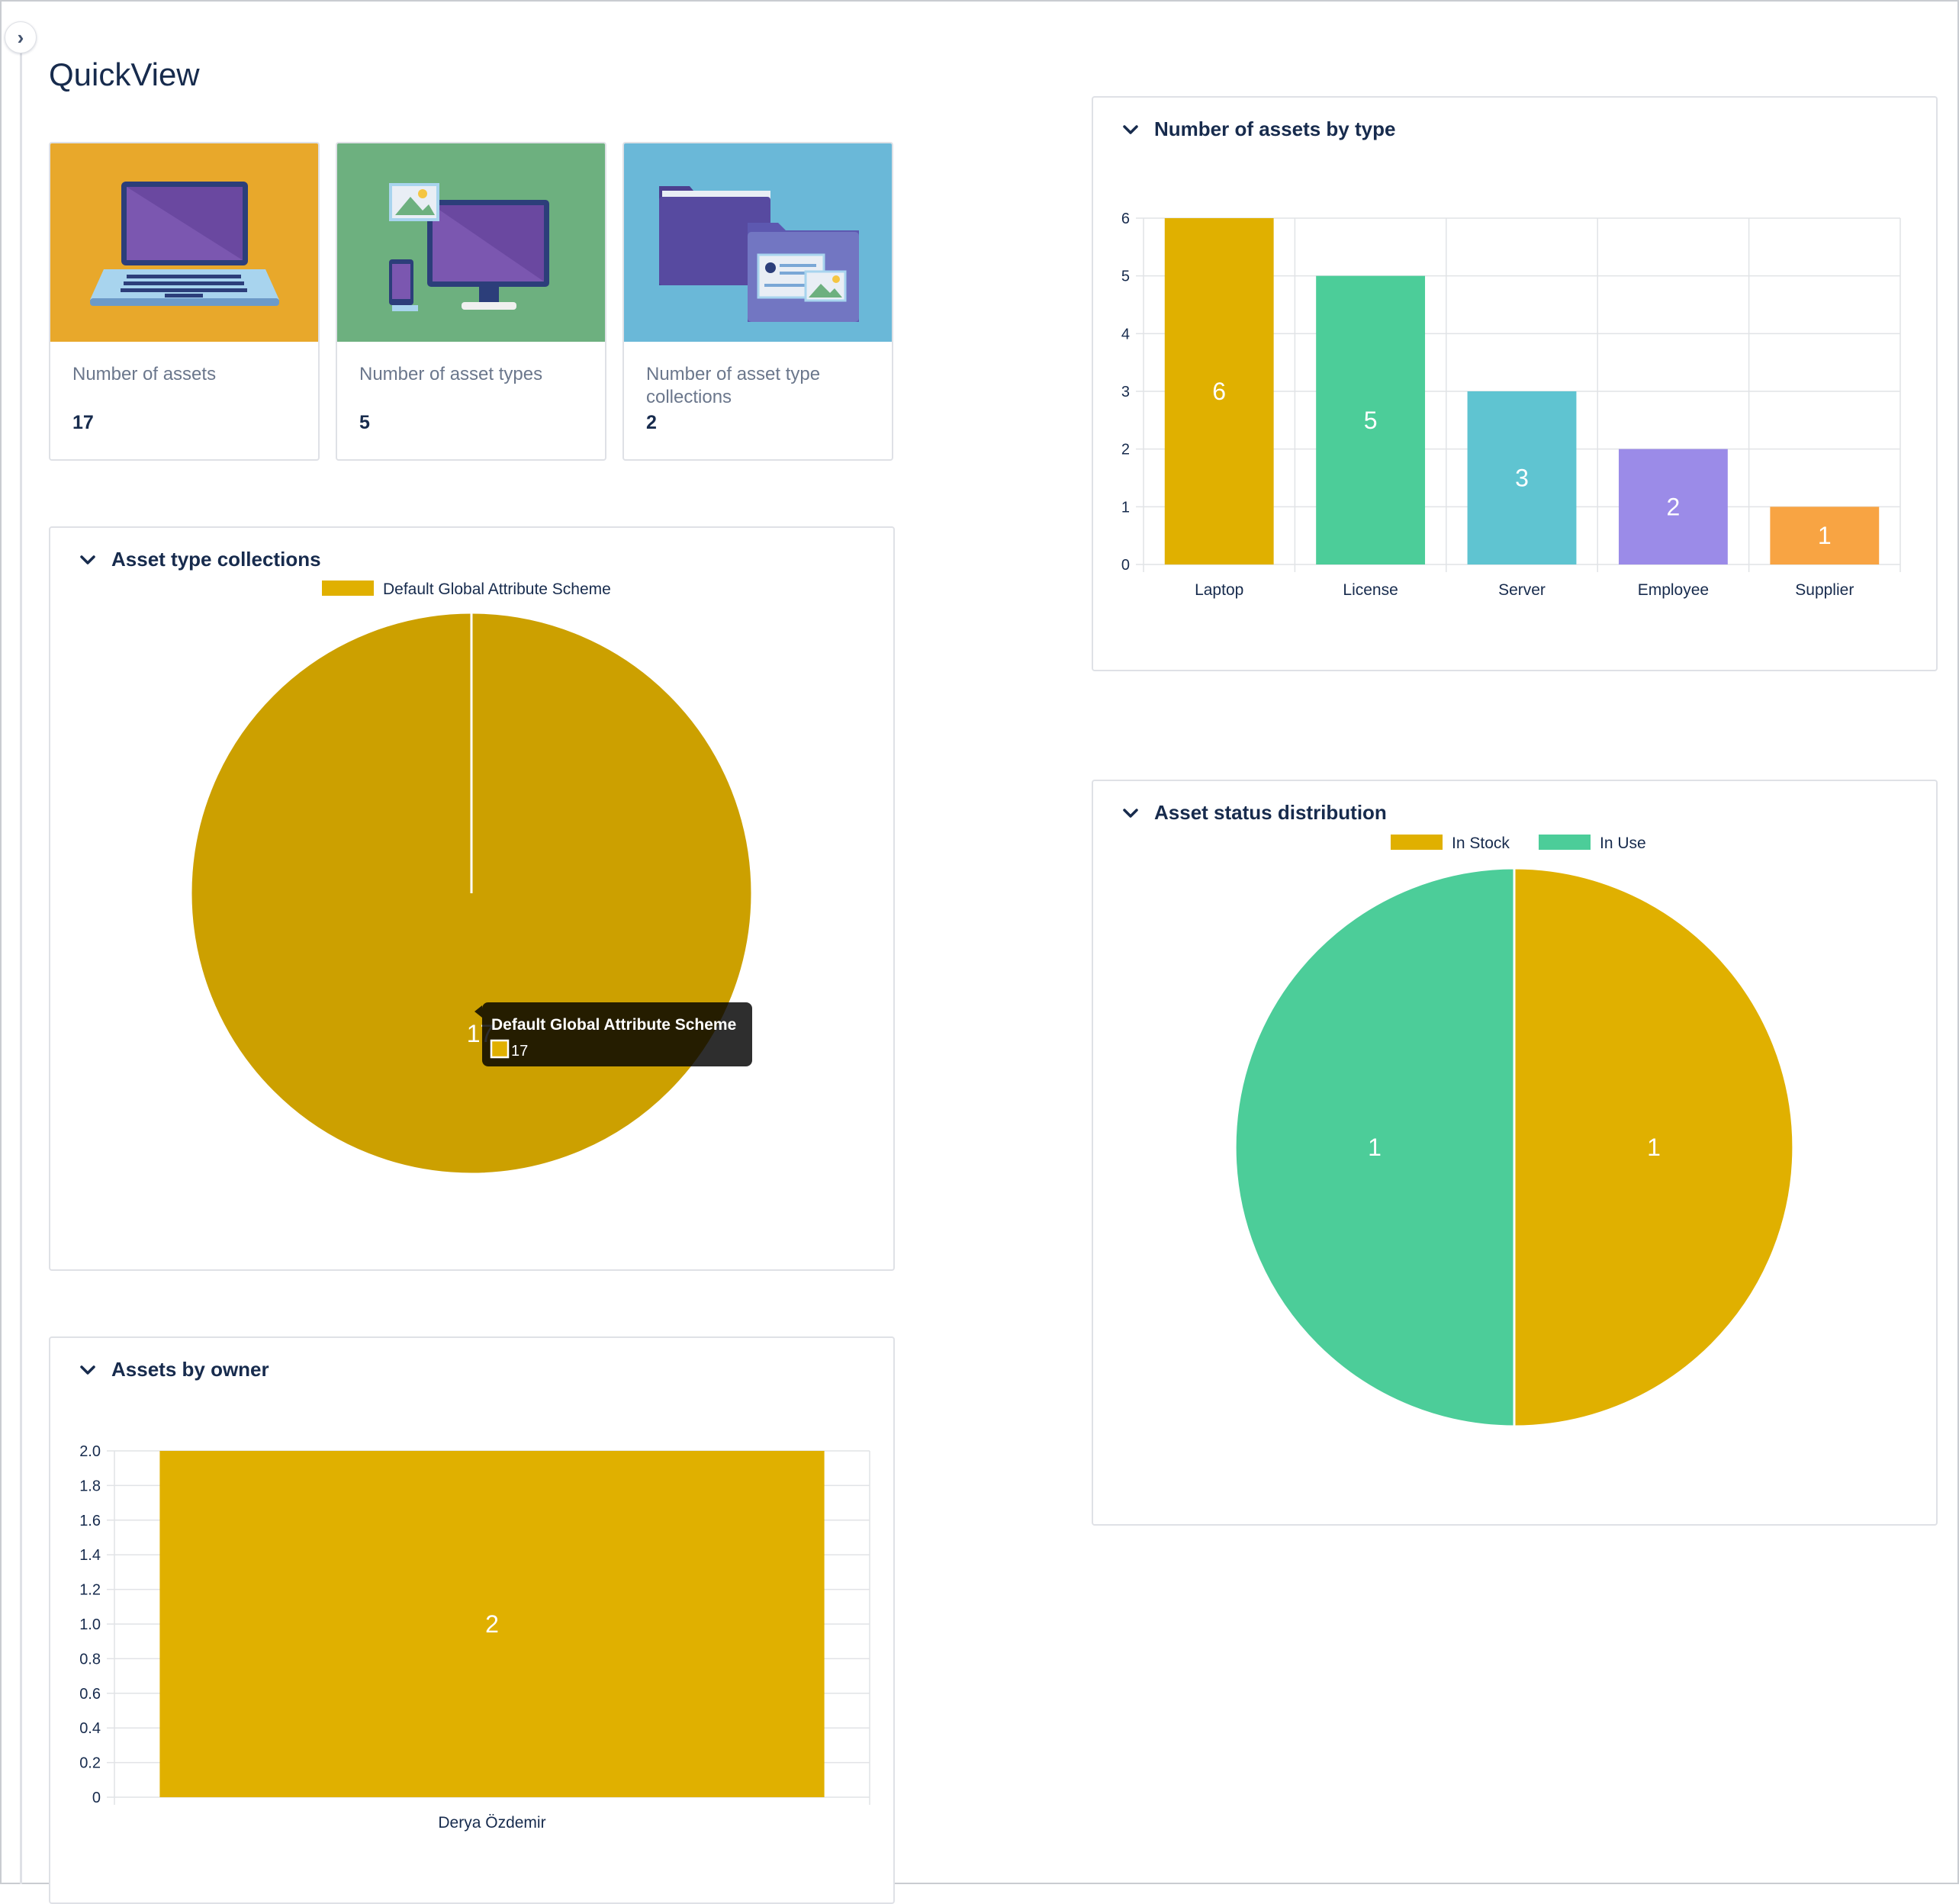 Image resolution: width=1959 pixels, height=1904 pixels. Describe the element at coordinates (90, 1624) in the screenshot. I see `y-tick-label: 1.0` at that location.